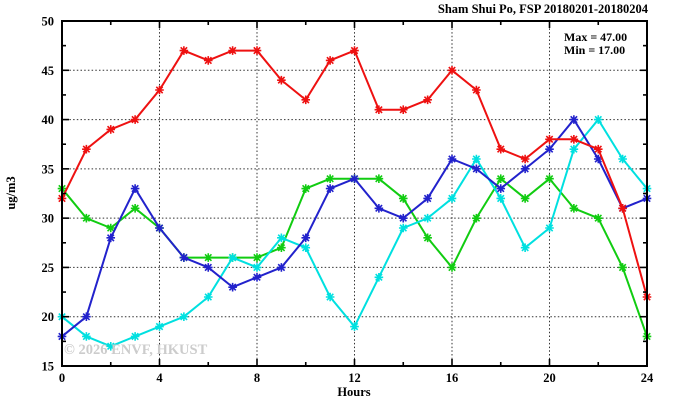 This screenshot has width=674, height=409. I want to click on x-tick-label: 12, so click(354, 378).